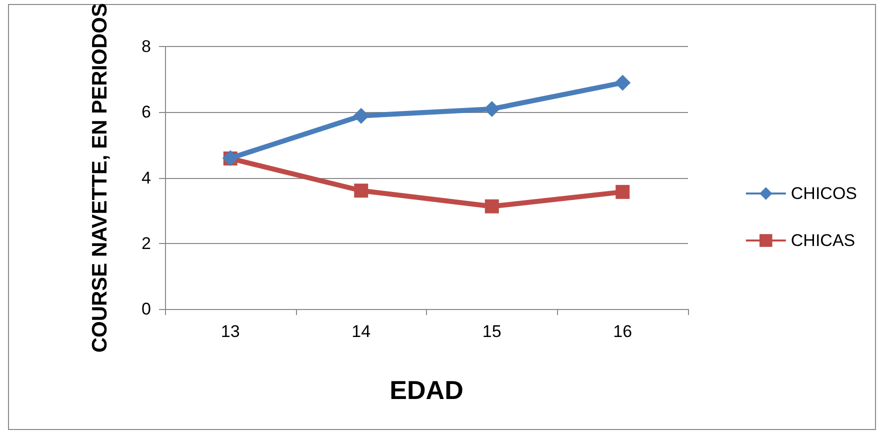  I want to click on legend-label: CHICAS, so click(823, 240).